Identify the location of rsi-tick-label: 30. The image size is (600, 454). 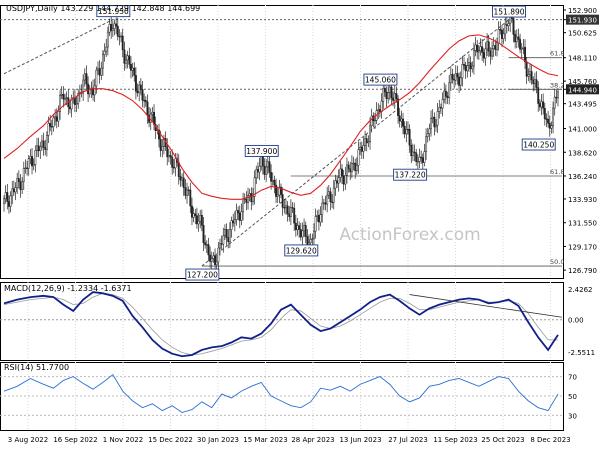
(572, 416).